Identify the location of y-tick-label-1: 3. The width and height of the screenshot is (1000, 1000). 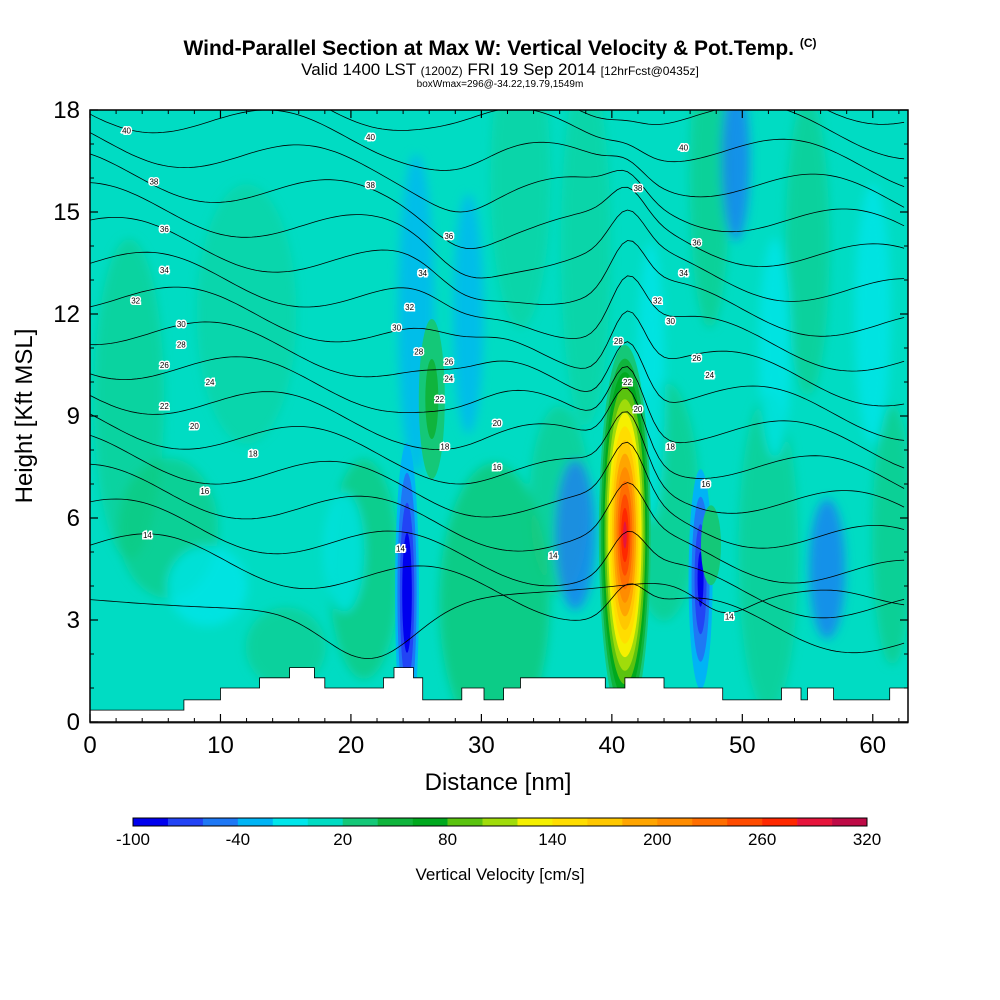
(73, 620).